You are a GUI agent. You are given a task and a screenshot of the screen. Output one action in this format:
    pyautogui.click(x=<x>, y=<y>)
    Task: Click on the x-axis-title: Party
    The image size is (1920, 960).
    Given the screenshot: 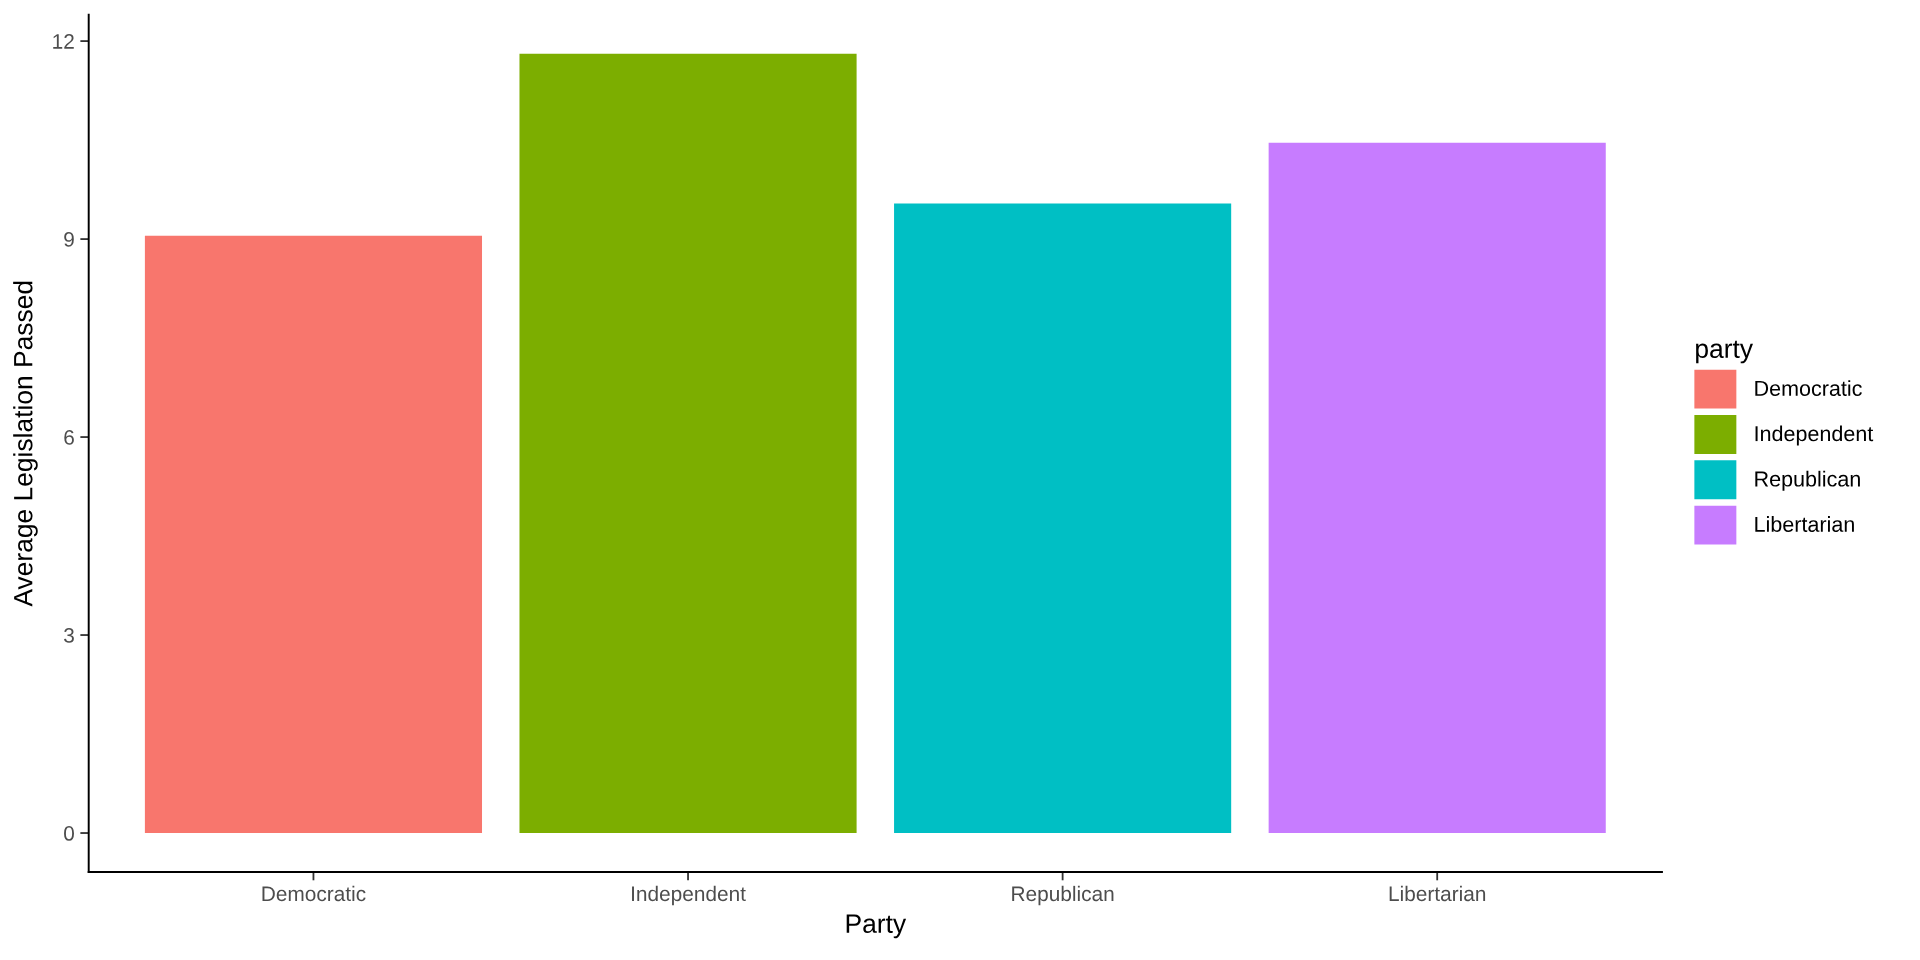 What is the action you would take?
    pyautogui.click(x=876, y=926)
    